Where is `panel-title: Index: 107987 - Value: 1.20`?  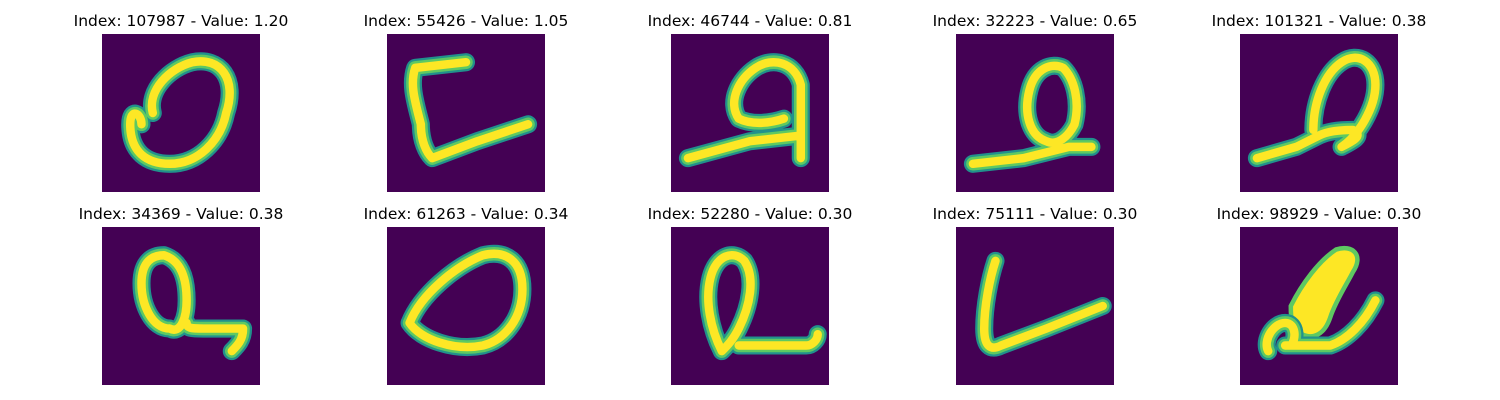
panel-title: Index: 107987 - Value: 1.20 is located at coordinates (181, 21).